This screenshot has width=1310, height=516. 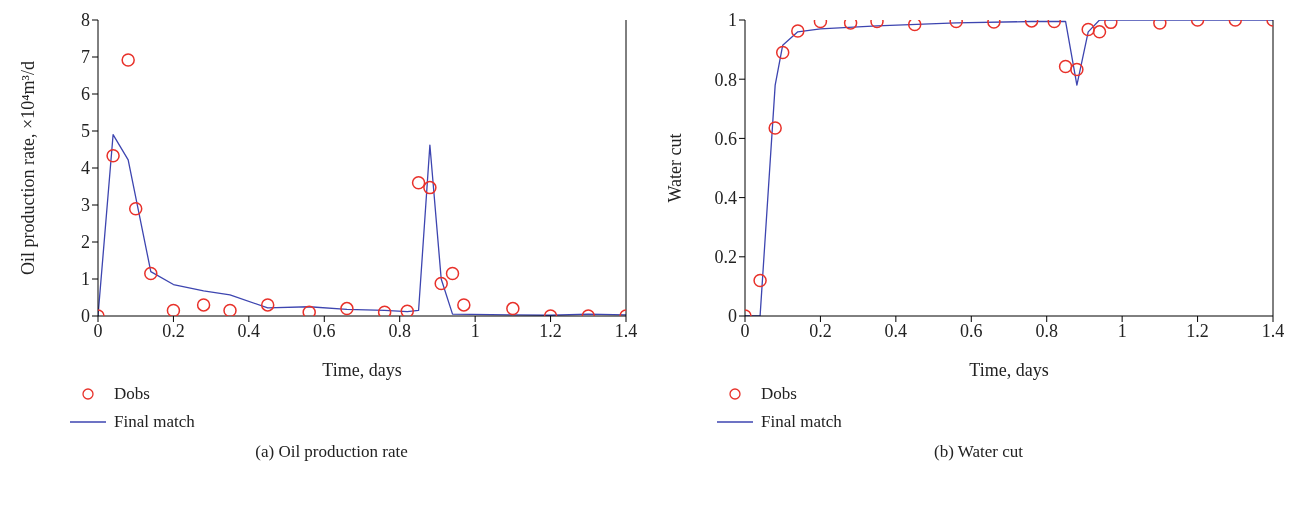 What do you see at coordinates (725, 138) in the screenshot?
I see `y-tick-label: 0.6` at bounding box center [725, 138].